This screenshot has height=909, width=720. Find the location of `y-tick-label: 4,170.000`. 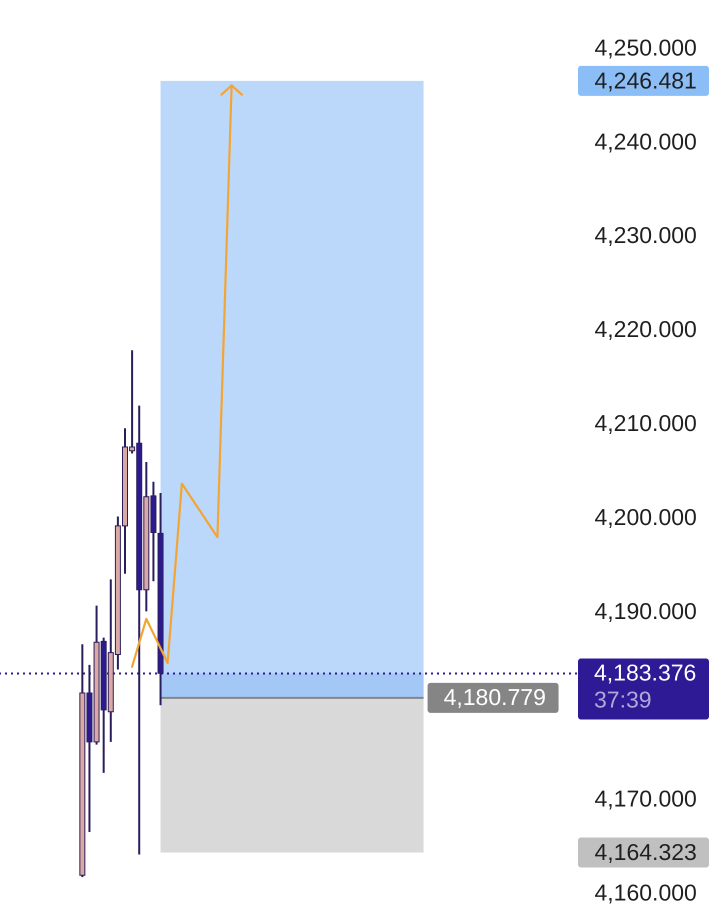

y-tick-label: 4,170.000 is located at coordinates (645, 799).